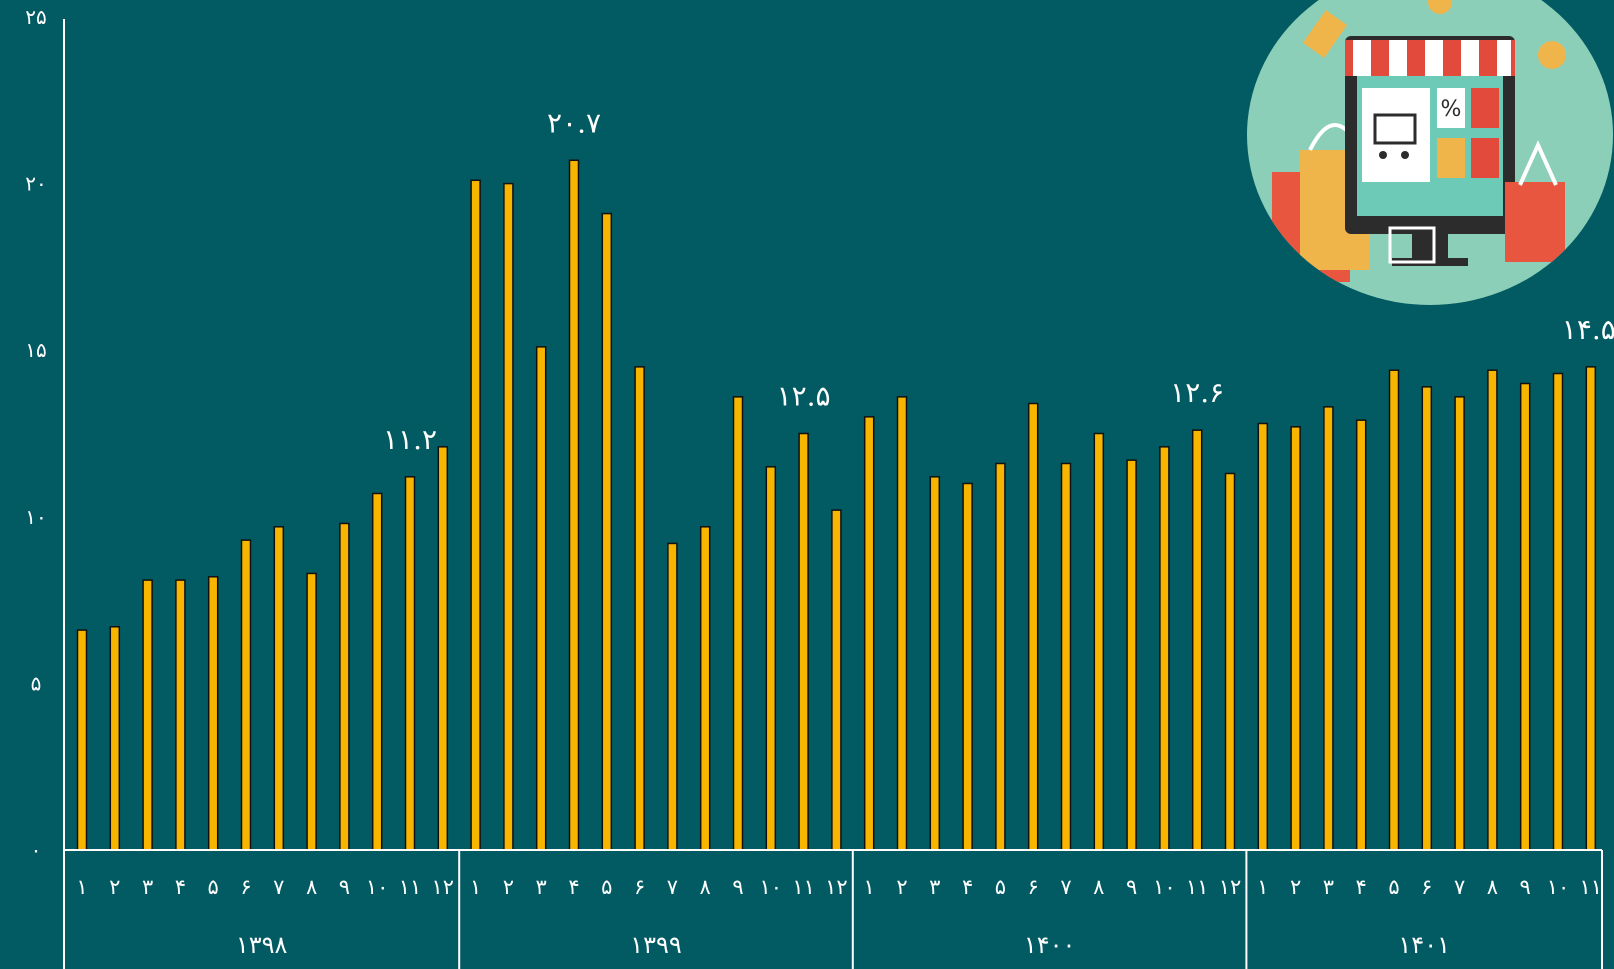 The image size is (1614, 969). Describe the element at coordinates (804, 396) in the screenshot. I see `data-label: ۱۲.۵` at that location.